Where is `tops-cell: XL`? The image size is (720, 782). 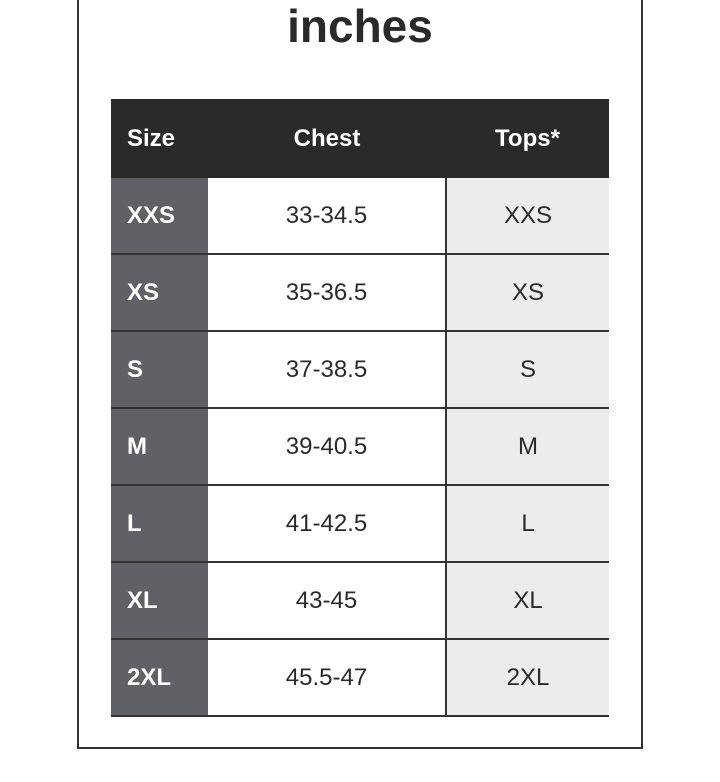 tops-cell: XL is located at coordinates (527, 601).